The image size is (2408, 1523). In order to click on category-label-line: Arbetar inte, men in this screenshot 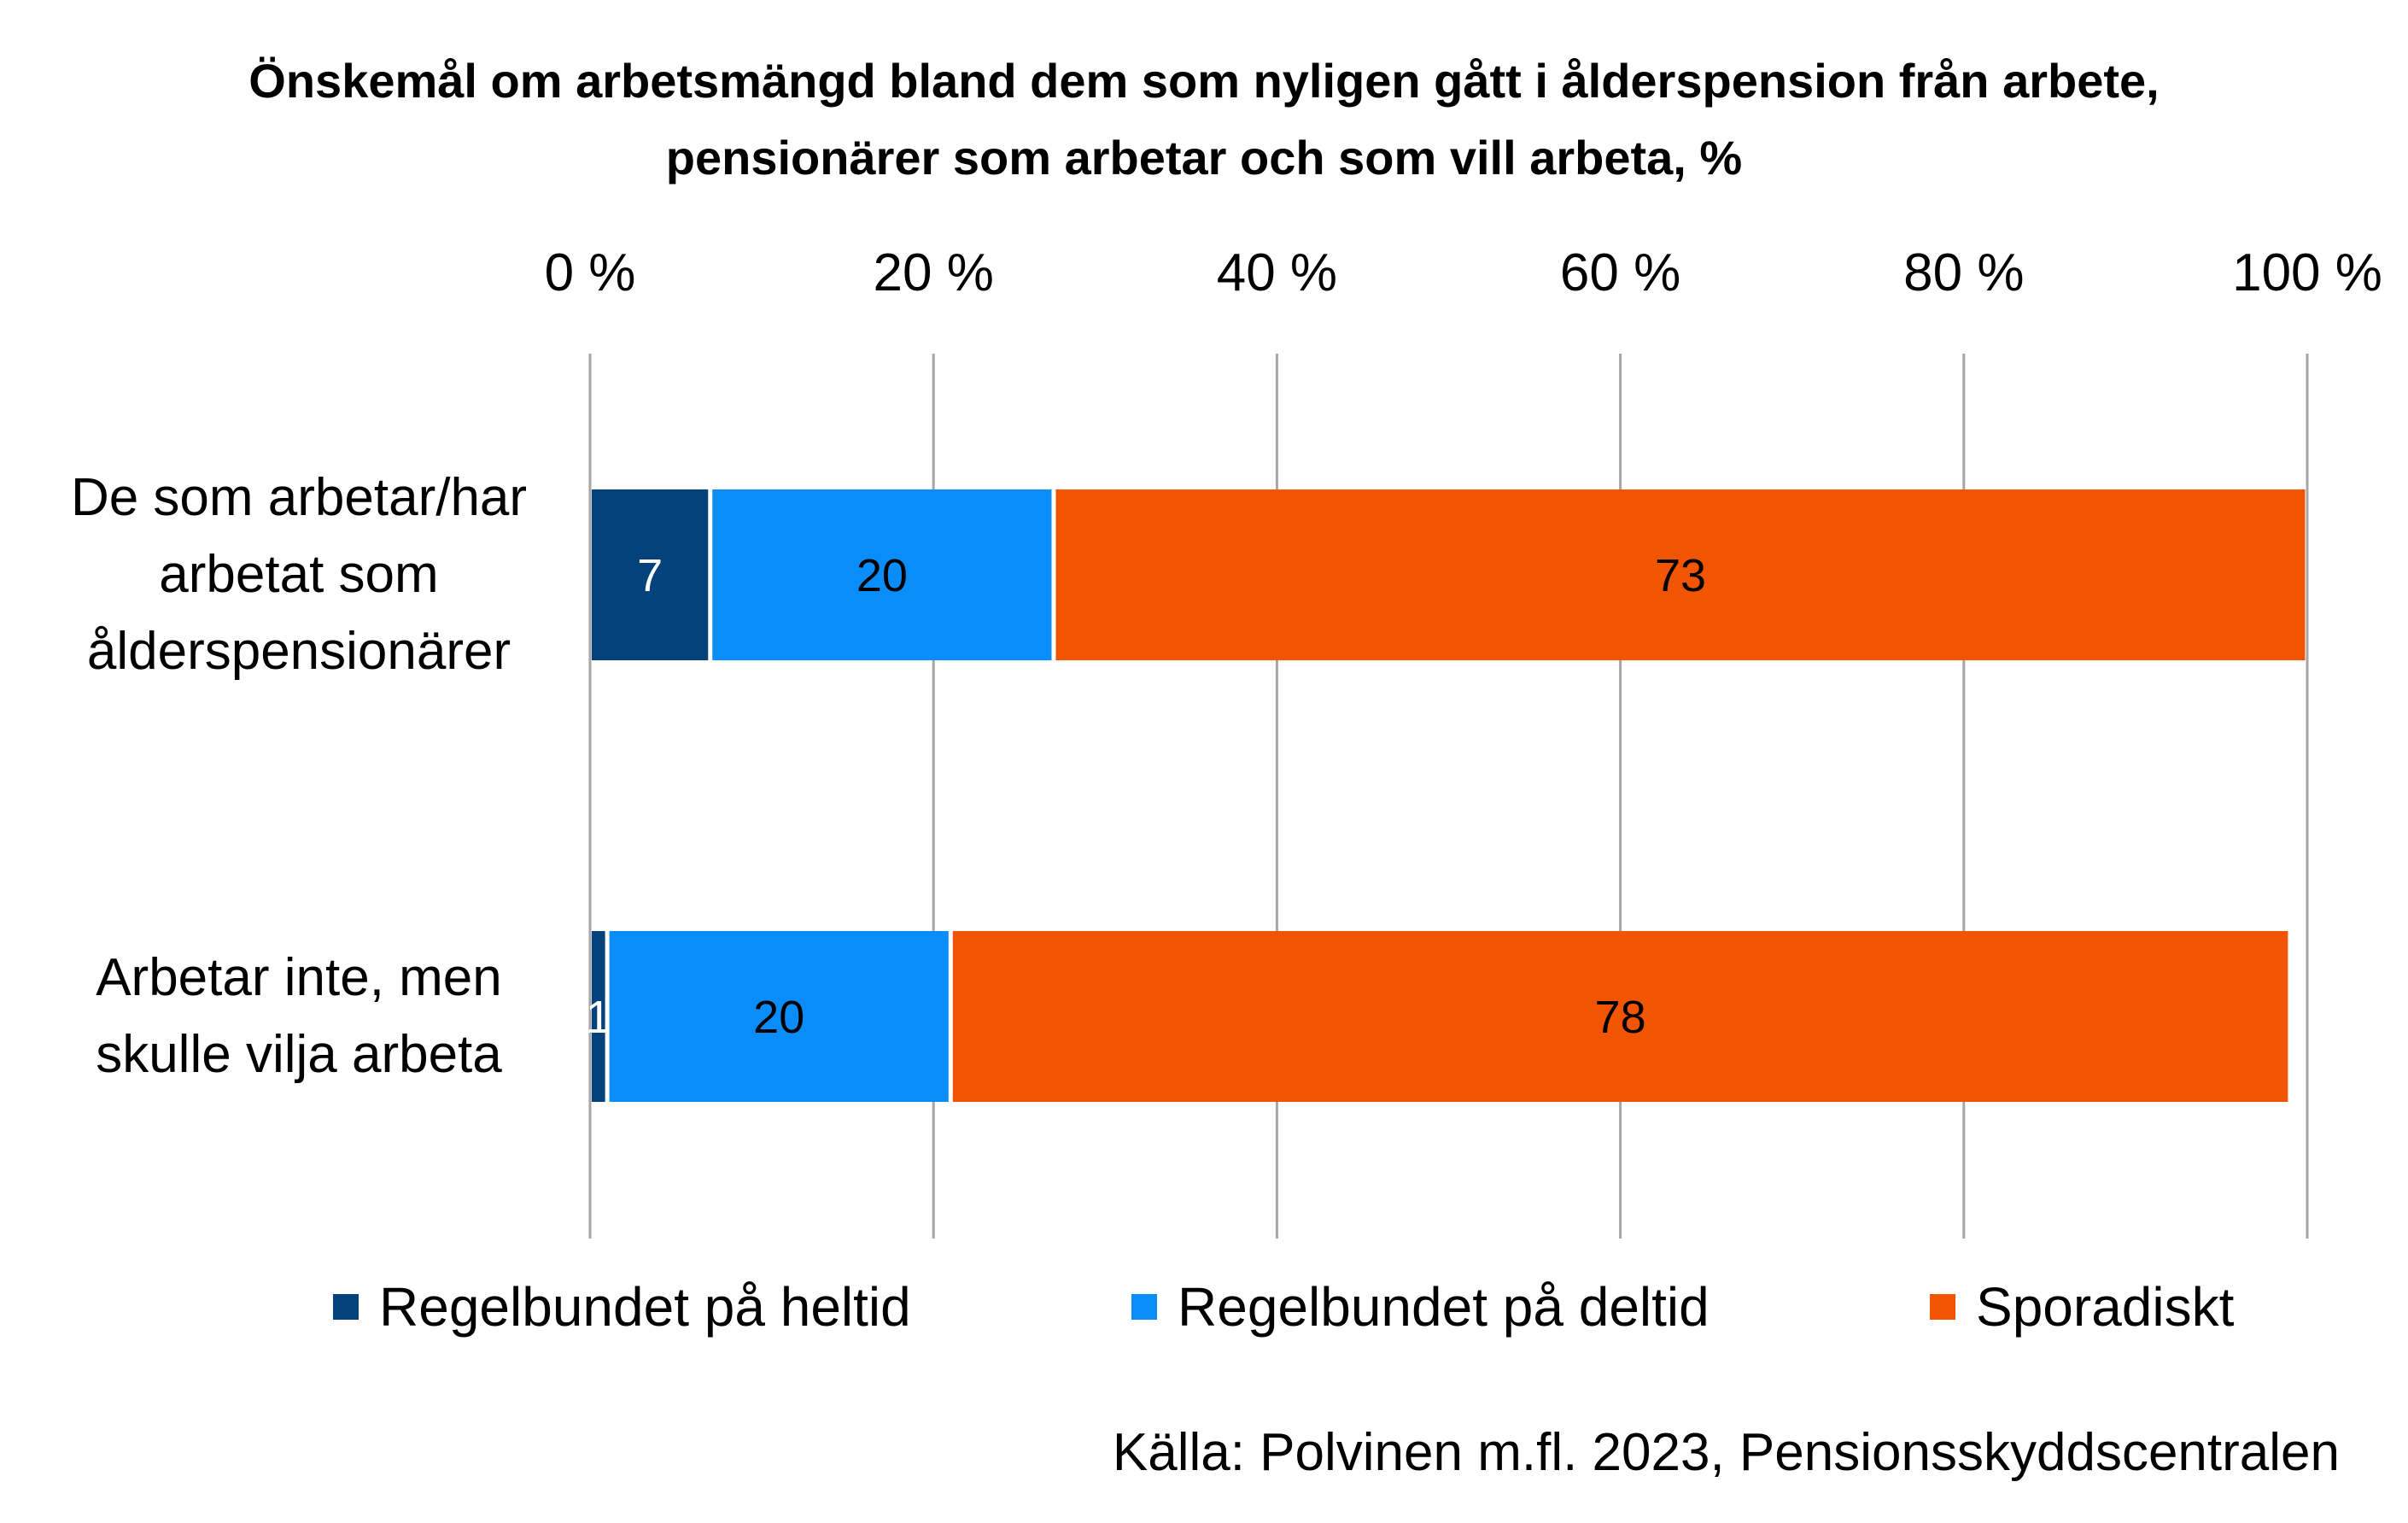, I will do `click(299, 977)`.